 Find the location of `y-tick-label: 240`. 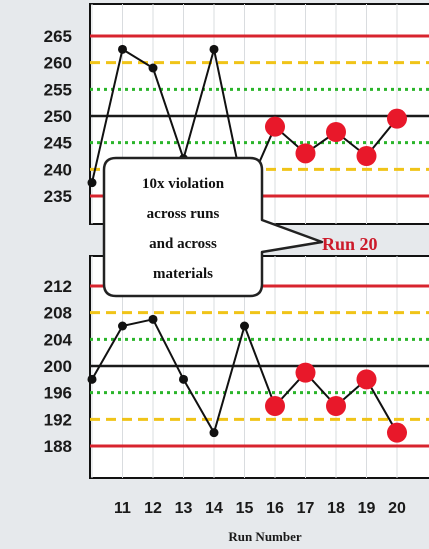

y-tick-label: 240 is located at coordinates (58, 169).